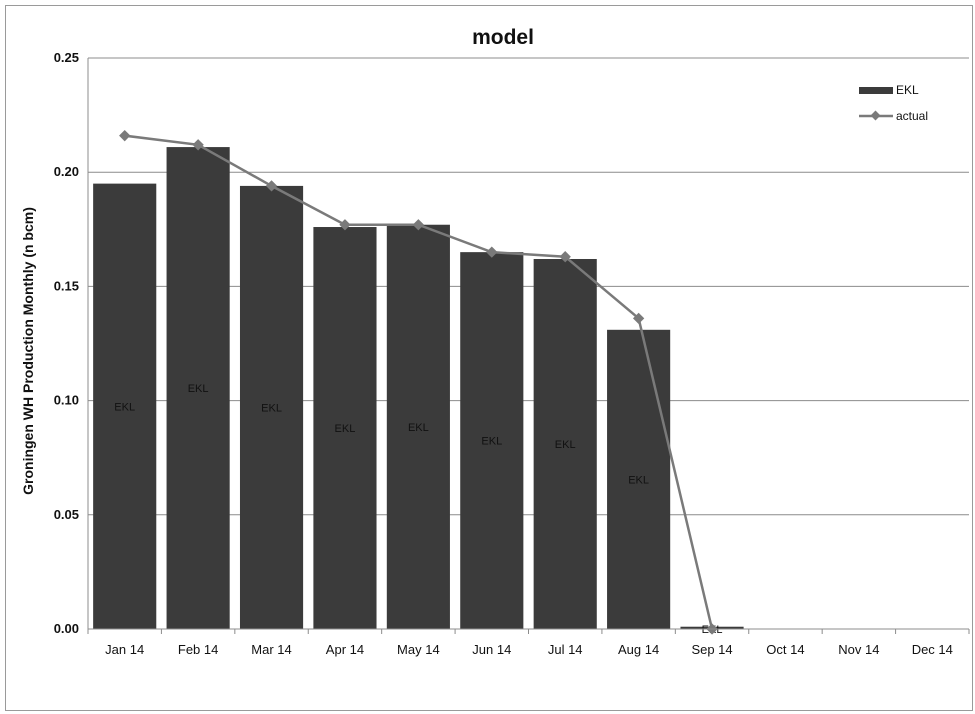 This screenshot has height=714, width=975. I want to click on y-tick-label: 0.15, so click(66, 285).